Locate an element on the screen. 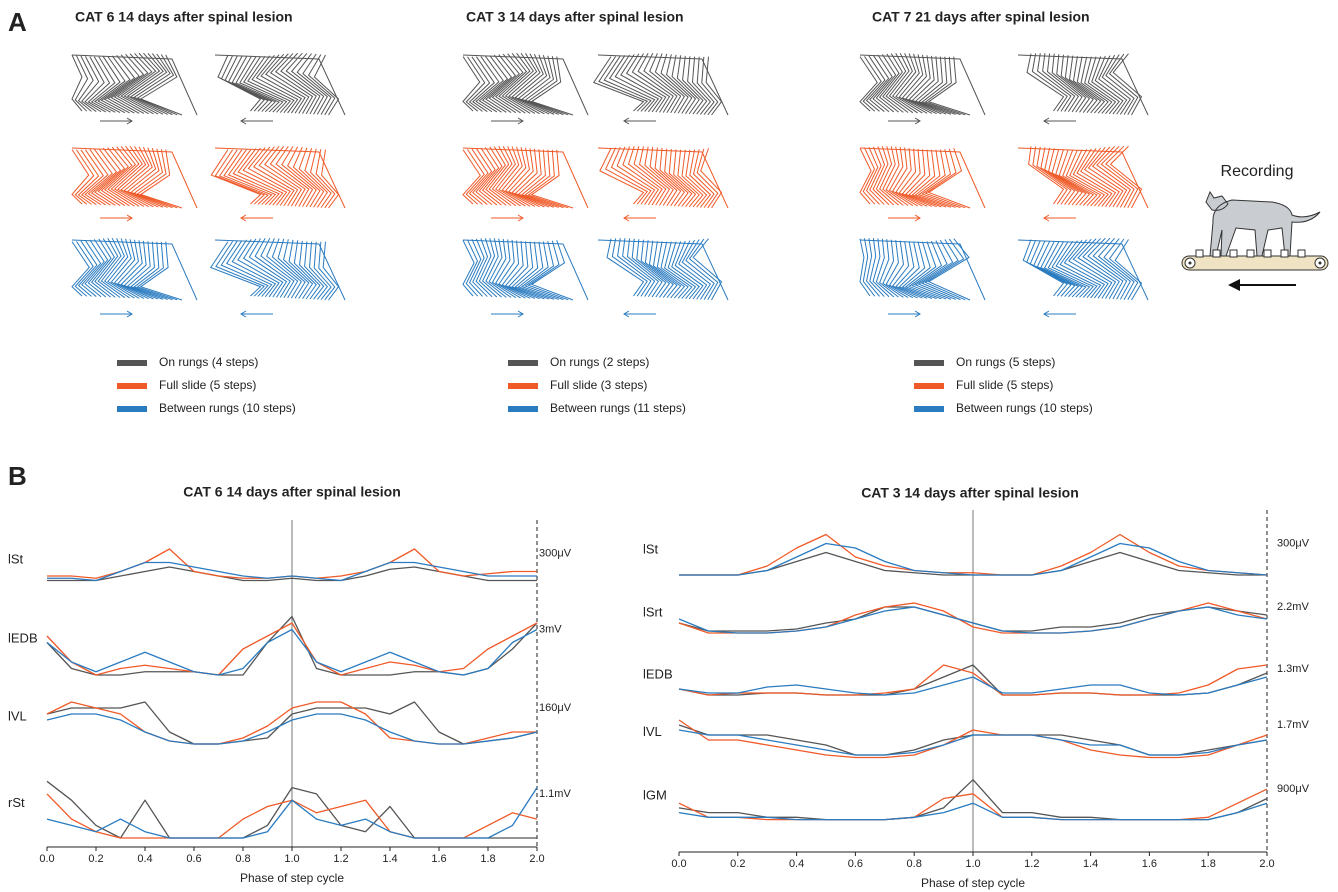 This screenshot has width=1338, height=892. legend-label: Full slide (3 steps) is located at coordinates (598, 385).